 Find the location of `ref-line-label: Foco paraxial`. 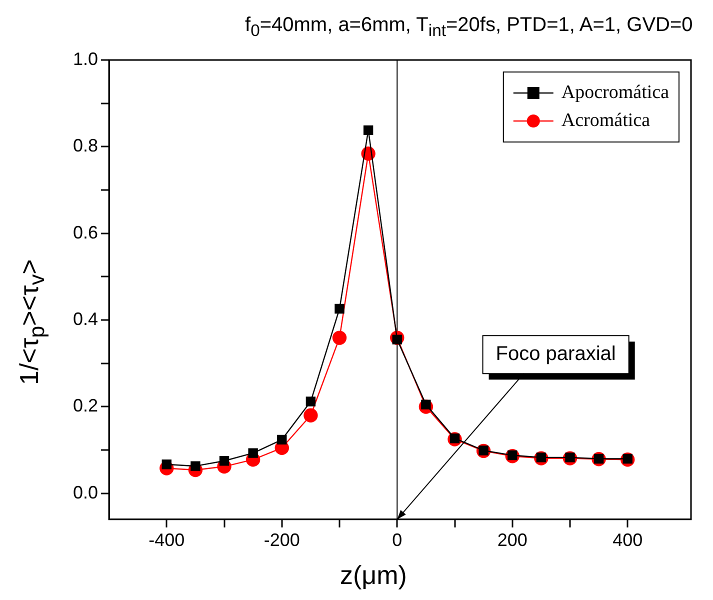

ref-line-label: Foco paraxial is located at coordinates (556, 354).